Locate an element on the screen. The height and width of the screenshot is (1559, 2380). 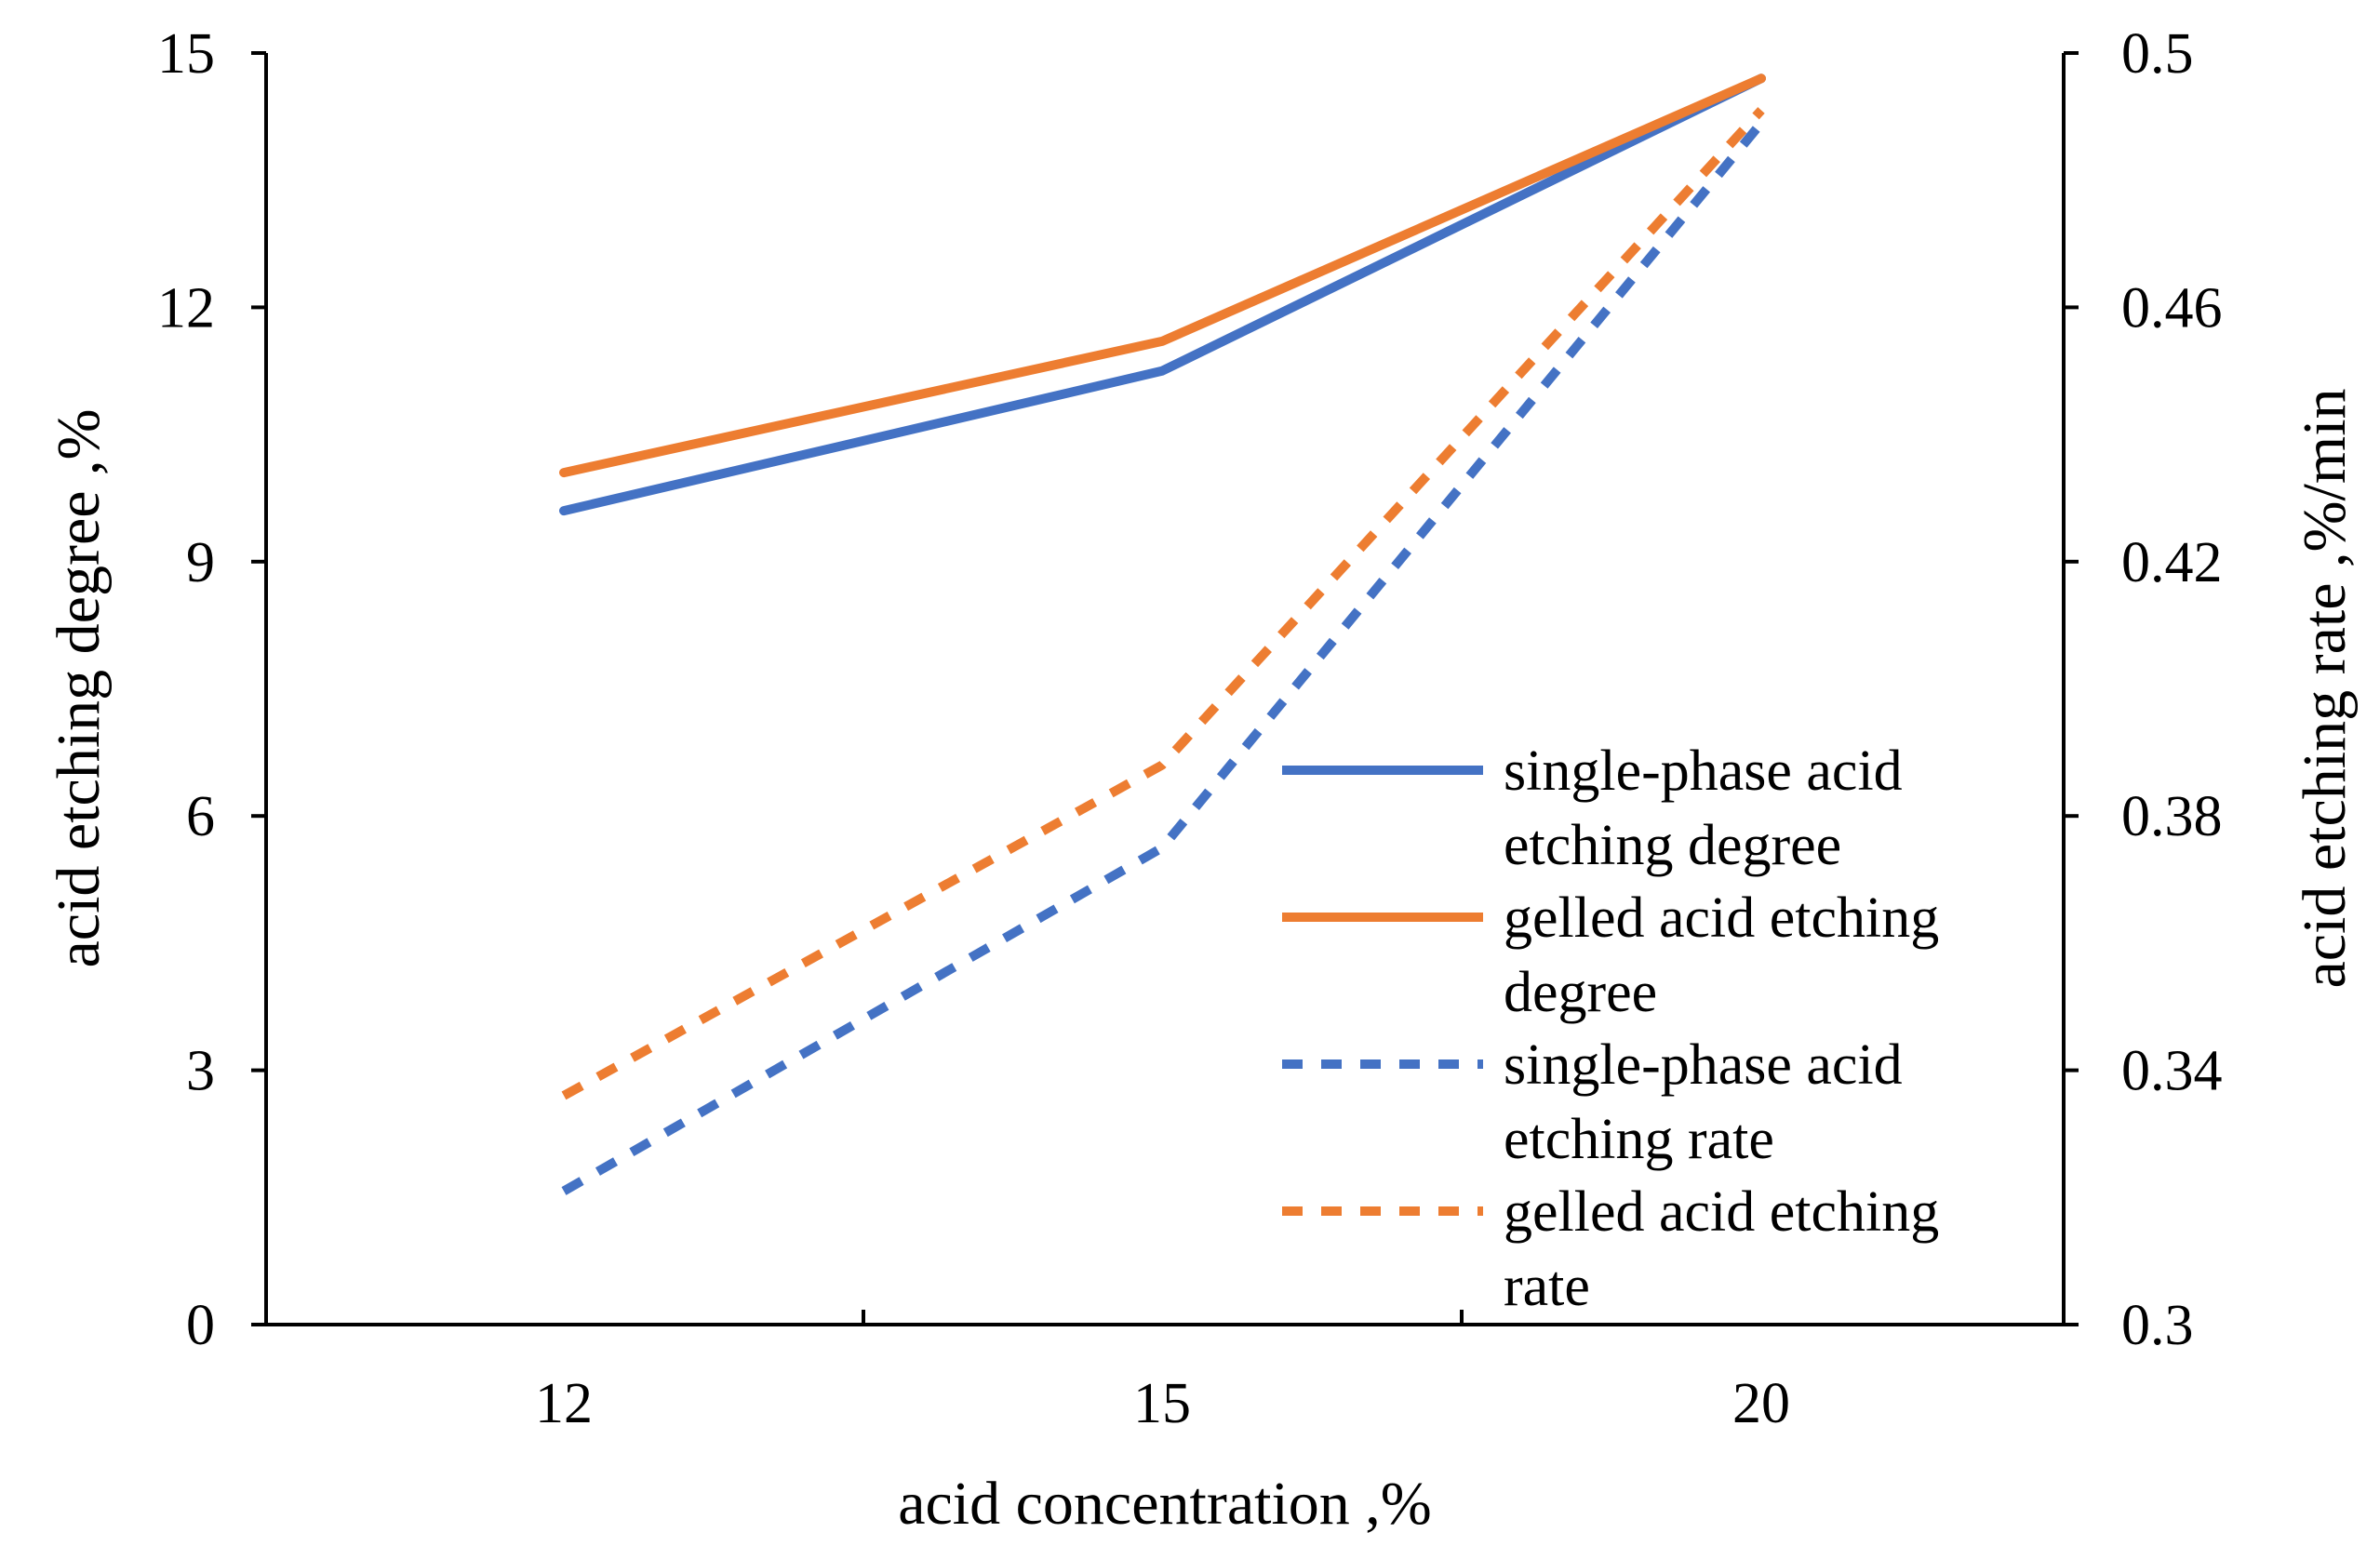
right-y-tick-label: 0.38 is located at coordinates (2172, 817).